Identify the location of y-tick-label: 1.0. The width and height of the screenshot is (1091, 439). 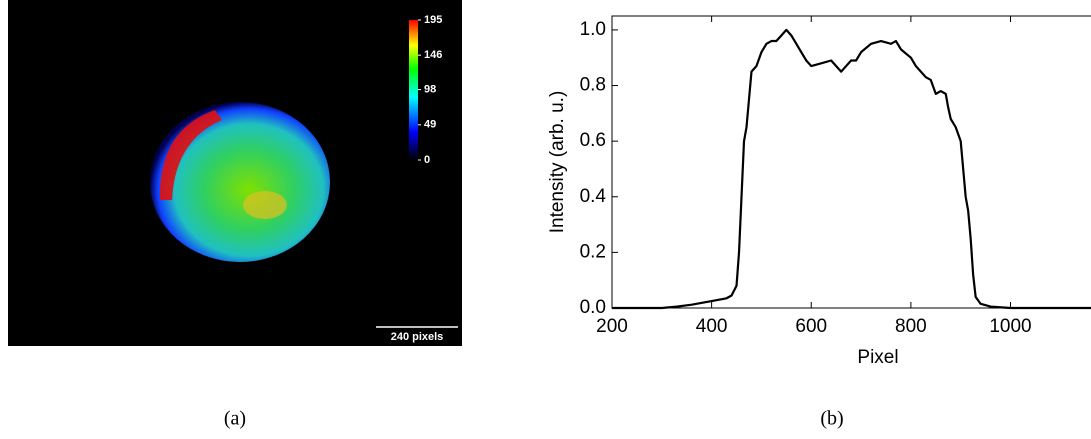
(593, 29).